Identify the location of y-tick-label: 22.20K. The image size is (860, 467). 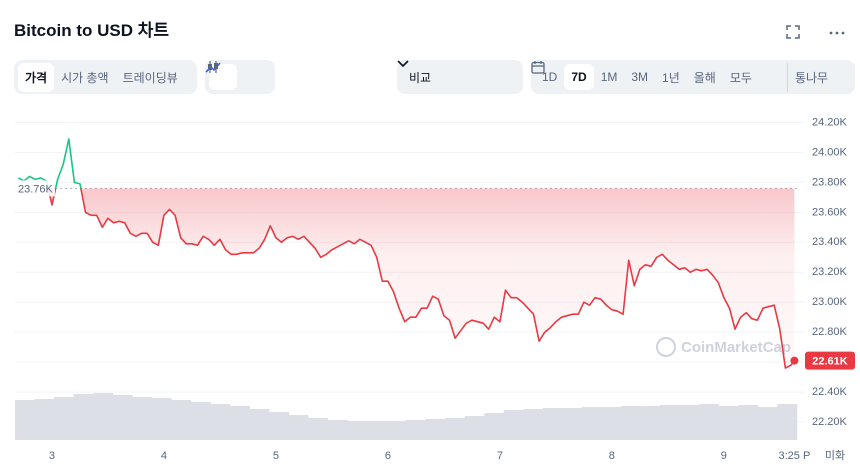
(830, 422).